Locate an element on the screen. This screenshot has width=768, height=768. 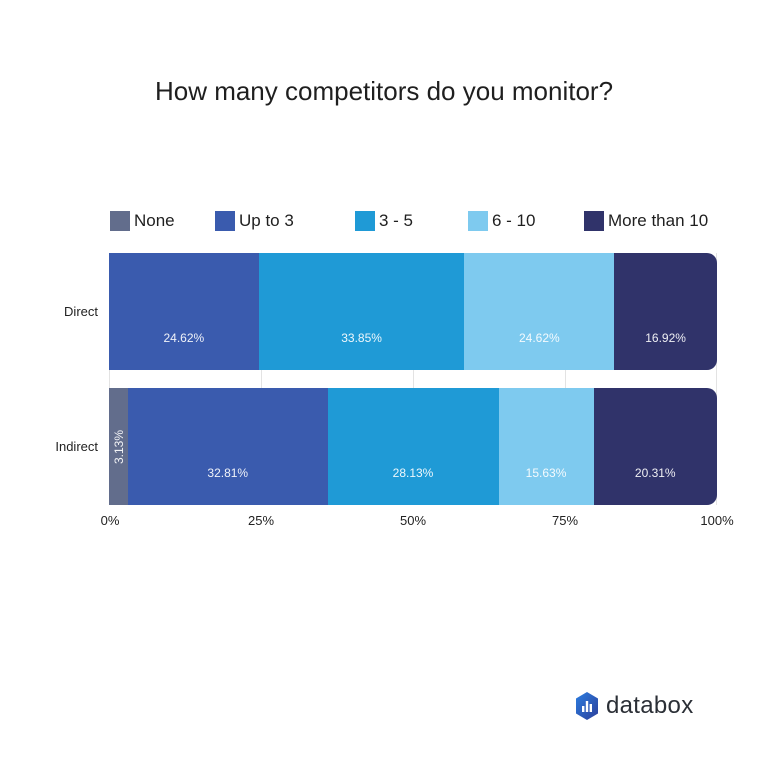
chart-title: How many competitors do you monitor? is located at coordinates (384, 91).